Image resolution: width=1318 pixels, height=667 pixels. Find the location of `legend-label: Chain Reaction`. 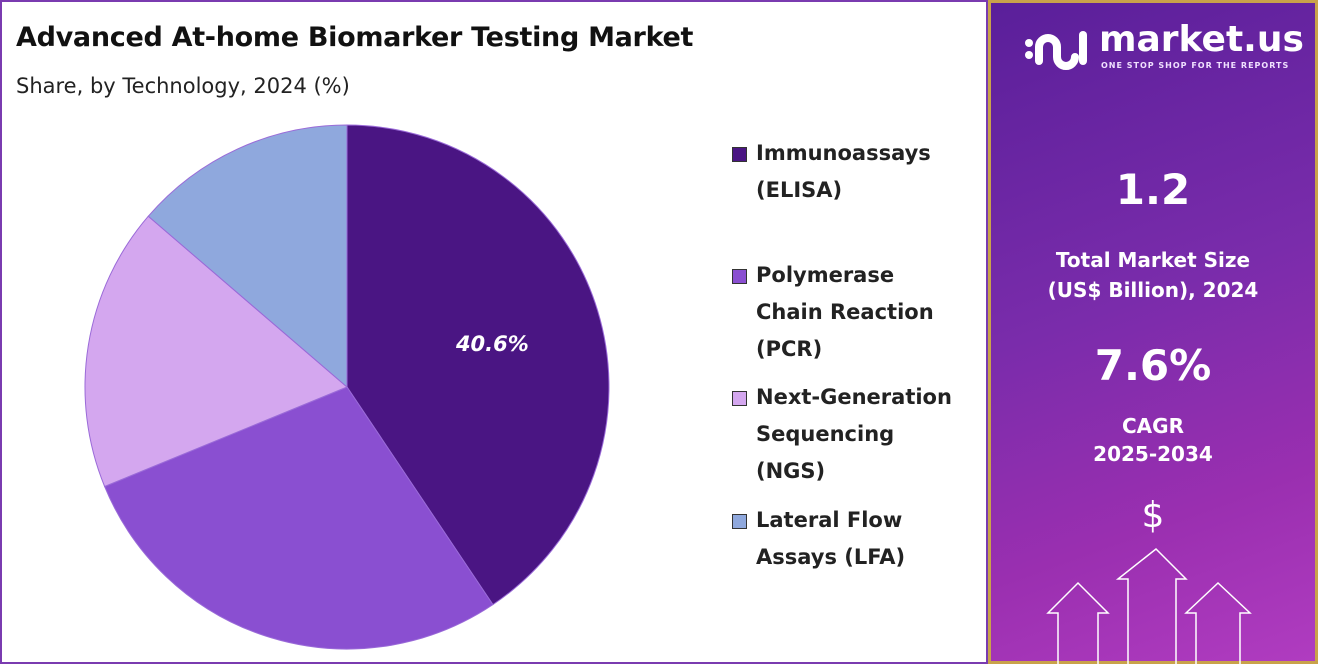

legend-label: Chain Reaction is located at coordinates (845, 312).